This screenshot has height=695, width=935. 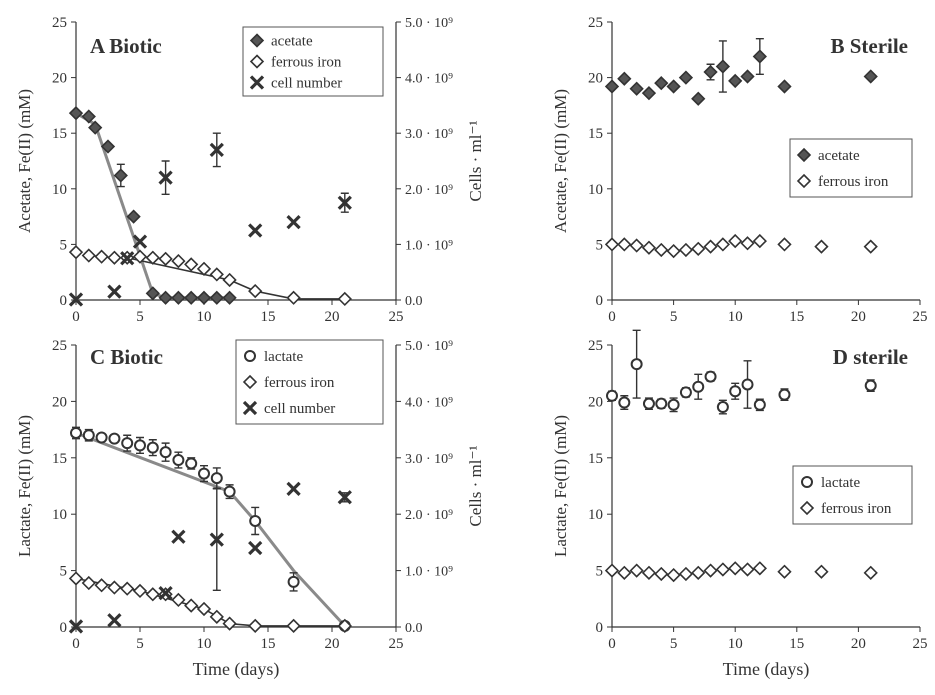 What do you see at coordinates (126, 46) in the screenshot?
I see `panel-title: A Biotic` at bounding box center [126, 46].